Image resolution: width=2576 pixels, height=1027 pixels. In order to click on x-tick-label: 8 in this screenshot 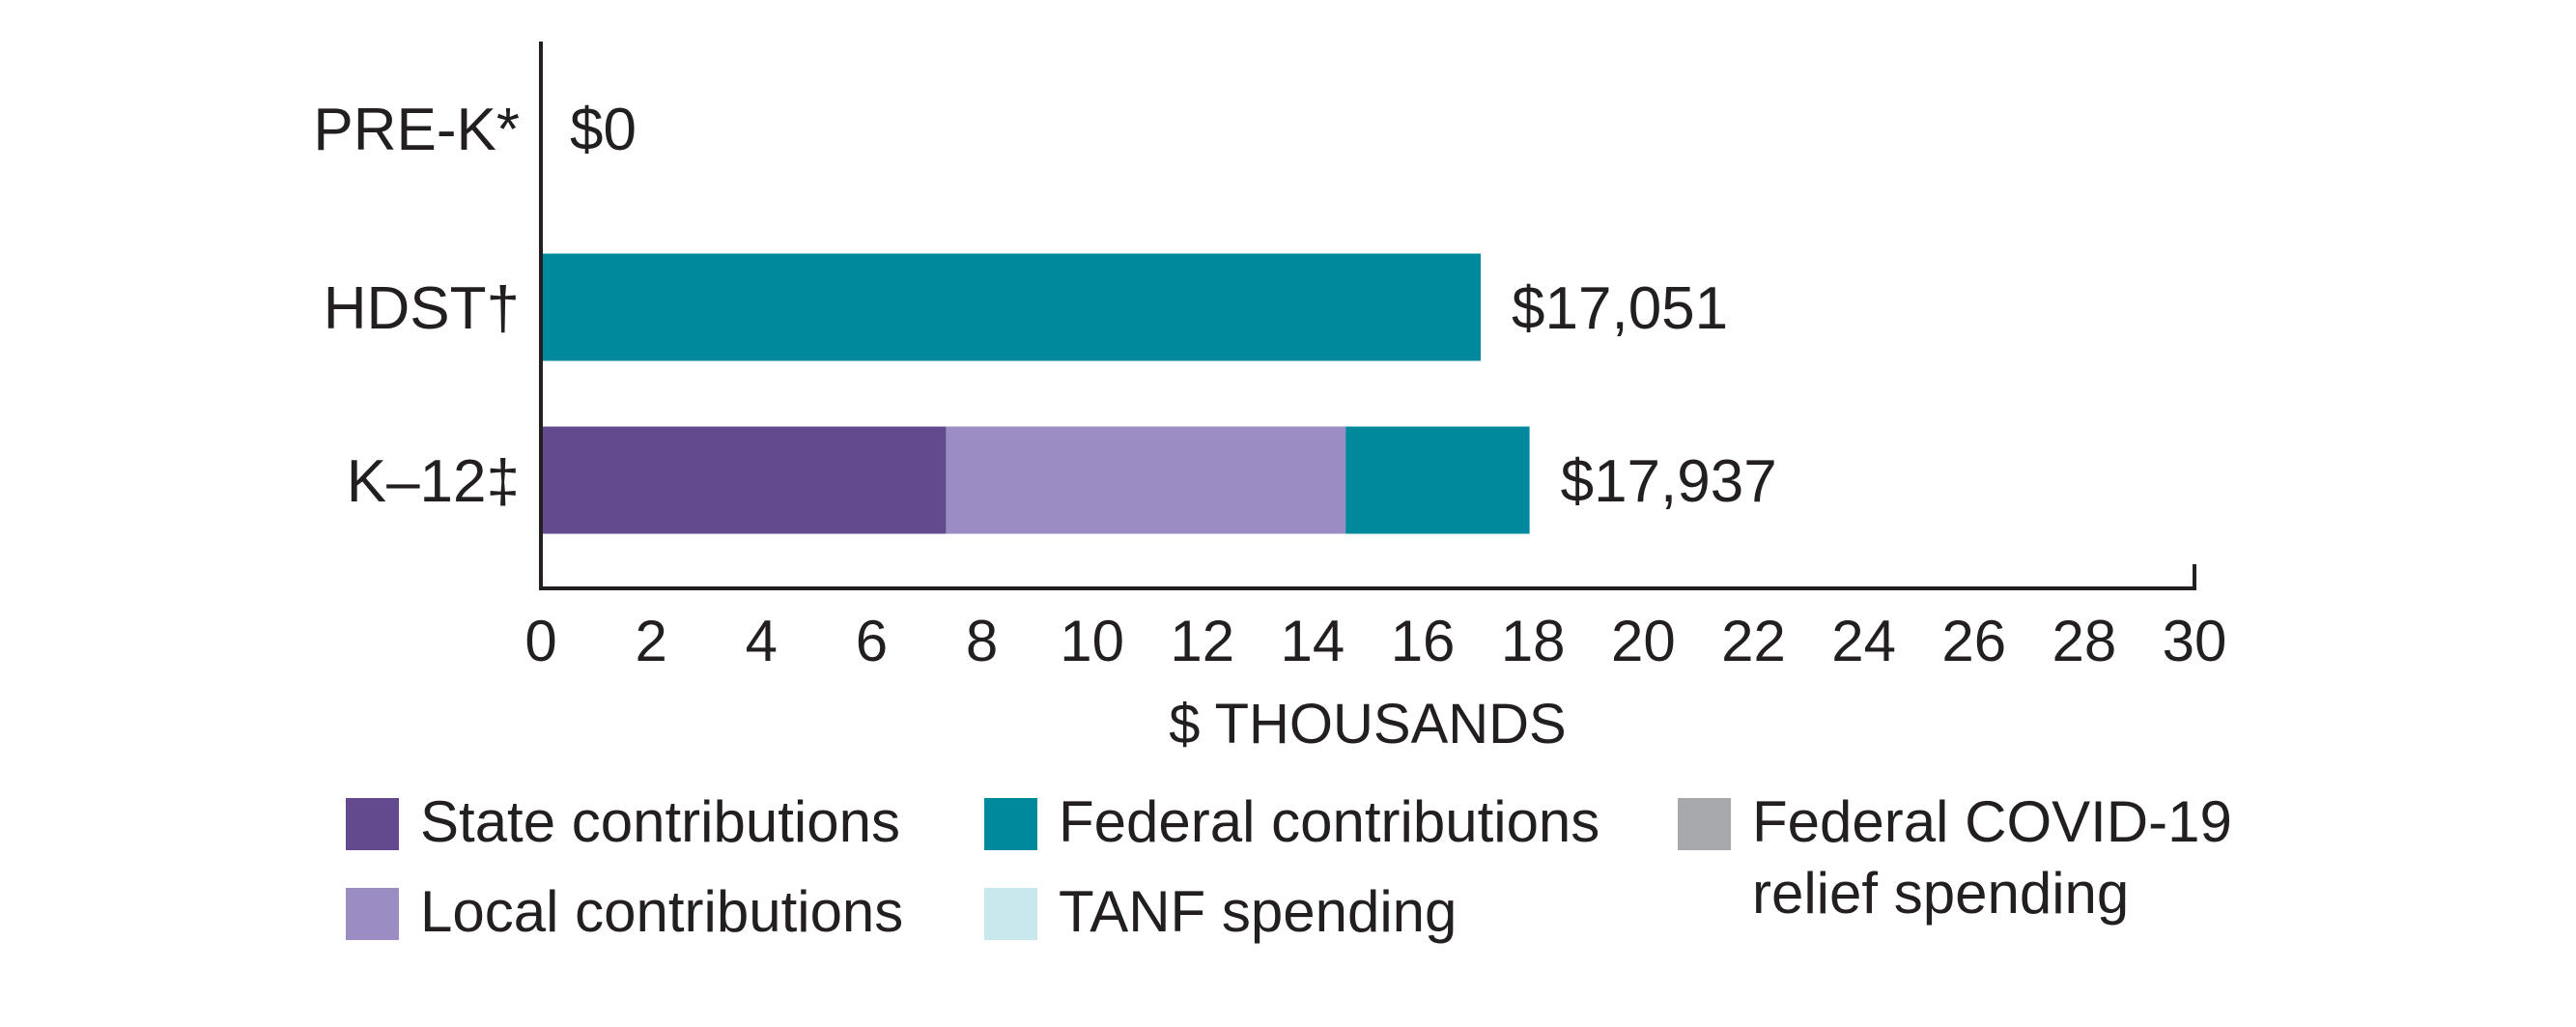, I will do `click(982, 641)`.